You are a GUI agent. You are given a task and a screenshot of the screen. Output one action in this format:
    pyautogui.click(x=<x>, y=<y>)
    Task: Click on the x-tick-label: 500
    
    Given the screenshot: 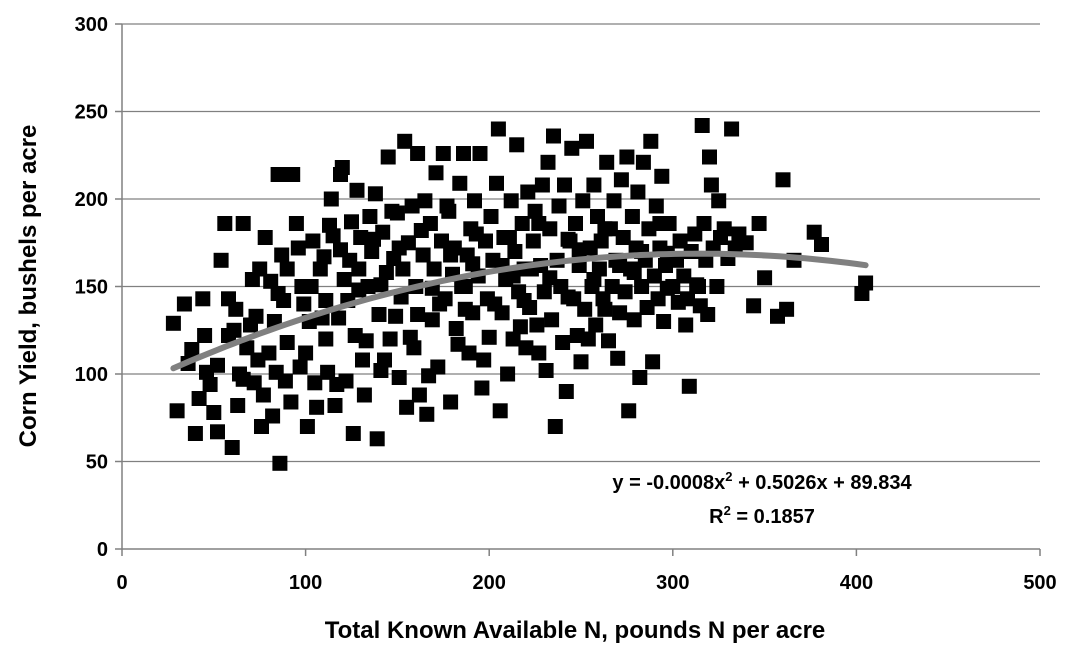 What is the action you would take?
    pyautogui.click(x=1039, y=583)
    